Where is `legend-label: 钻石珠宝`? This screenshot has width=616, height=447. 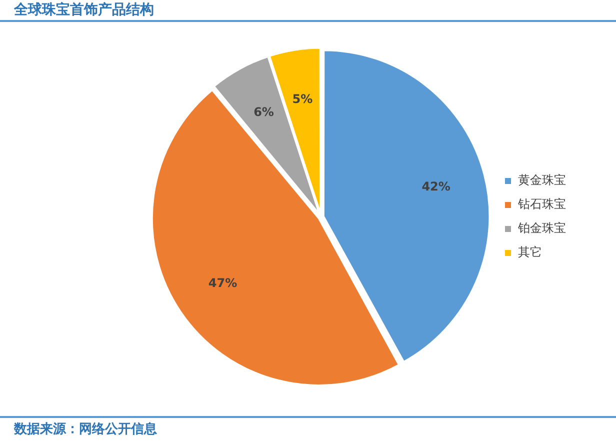 legend-label: 钻石珠宝 is located at coordinates (541, 204).